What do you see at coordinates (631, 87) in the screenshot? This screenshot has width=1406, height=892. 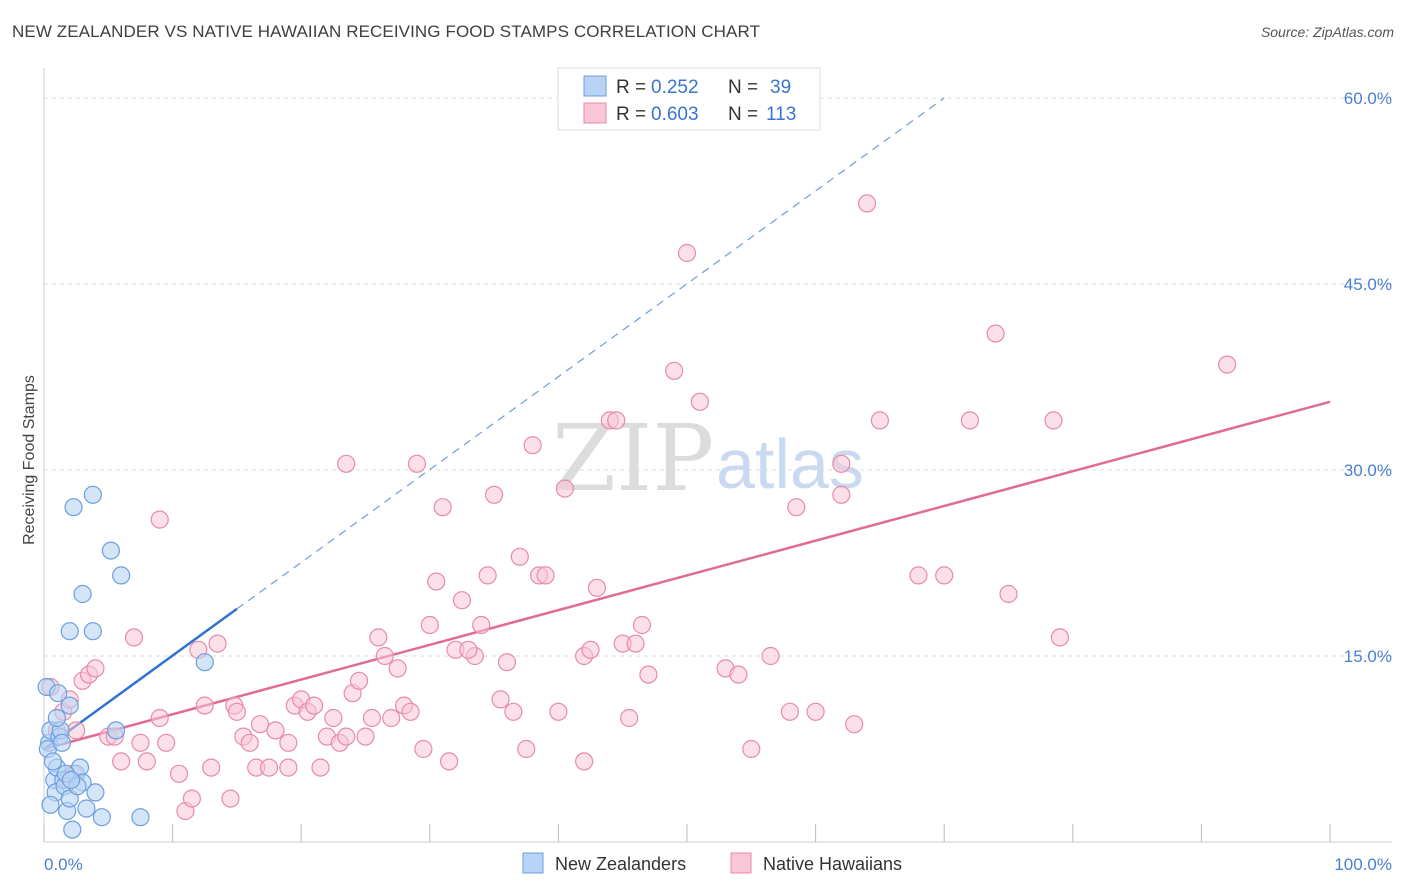 I see `legend-r-label-nz: R =` at bounding box center [631, 87].